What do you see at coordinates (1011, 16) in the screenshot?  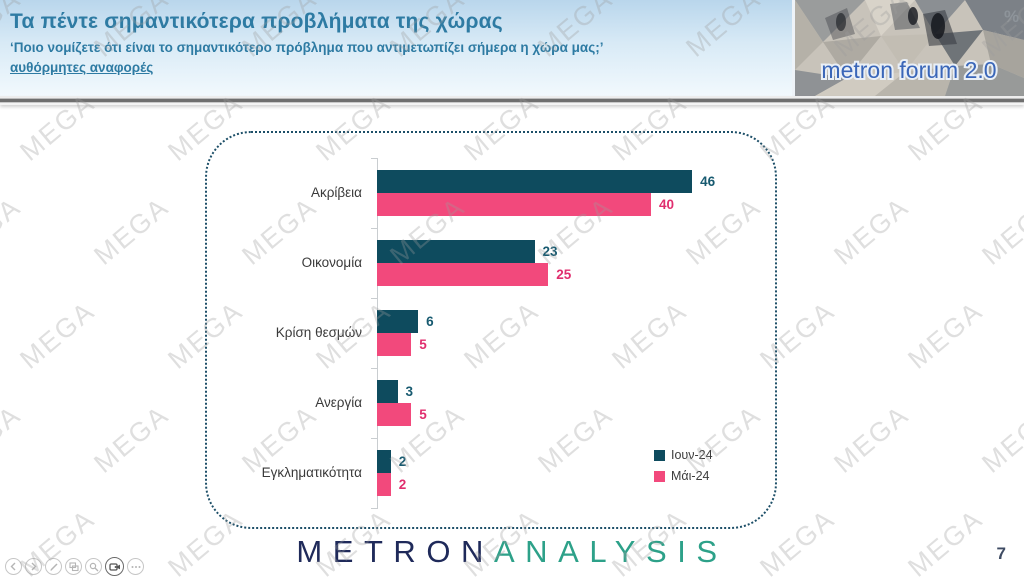 I see `percent-glyph: %` at bounding box center [1011, 16].